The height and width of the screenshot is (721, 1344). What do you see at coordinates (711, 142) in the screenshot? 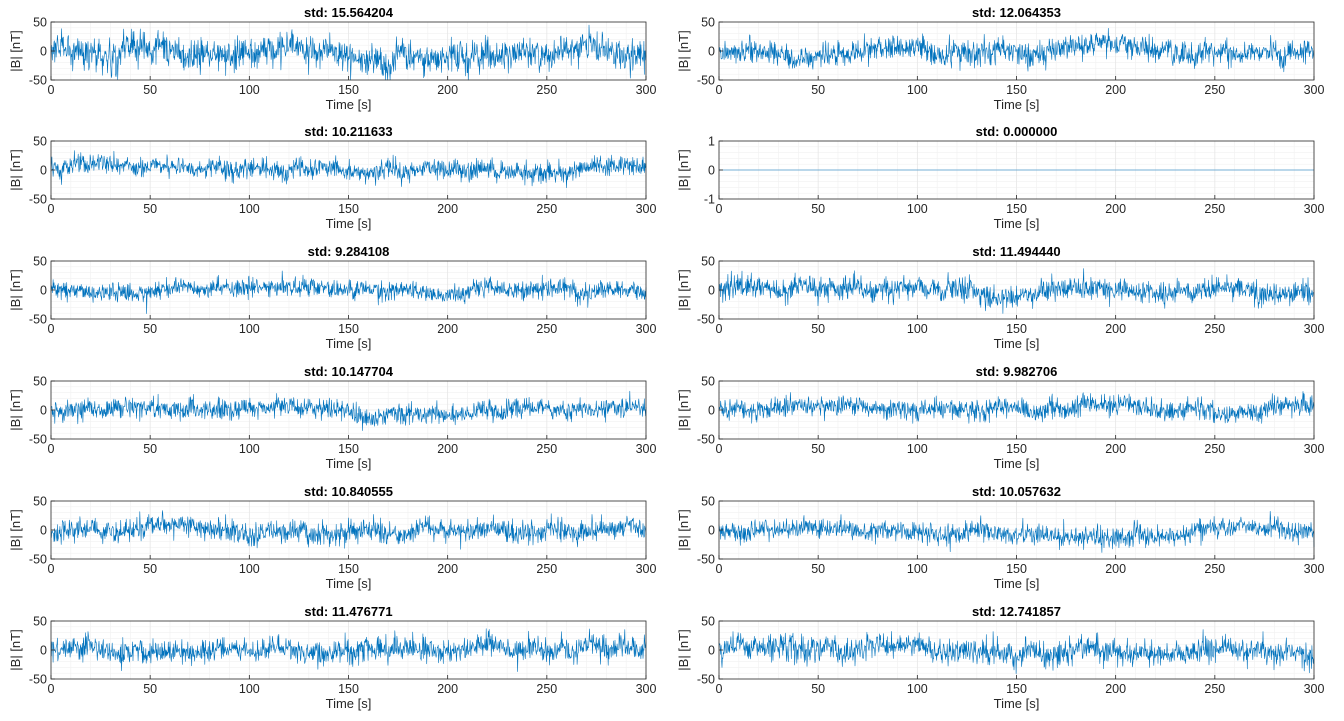
I see `y-tick-label: 1` at bounding box center [711, 142].